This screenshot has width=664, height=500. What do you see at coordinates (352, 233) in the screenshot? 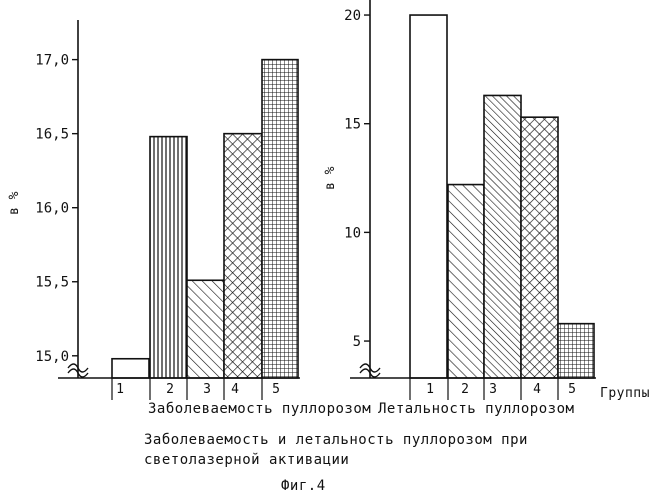
I see `y-tick-label: 10` at bounding box center [352, 233].